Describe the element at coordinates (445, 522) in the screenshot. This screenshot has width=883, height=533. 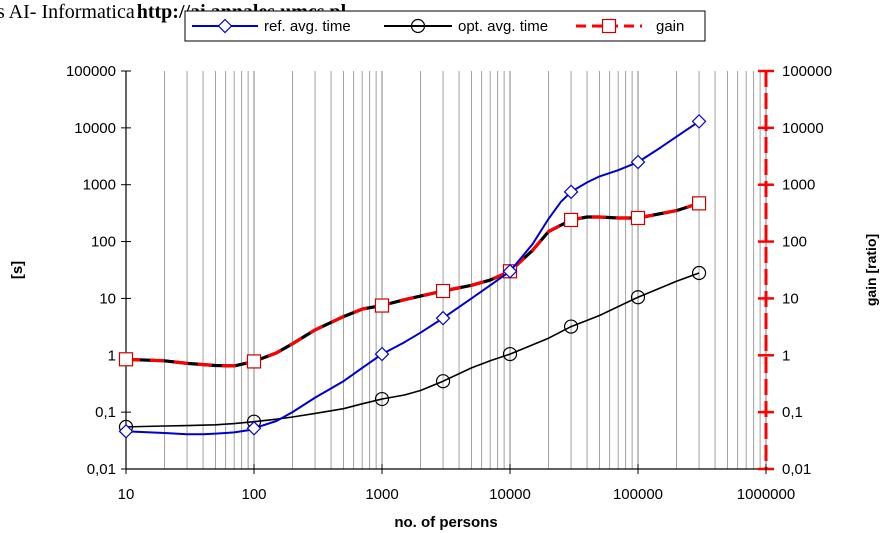
I see `x-axis-label: no. of persons` at that location.